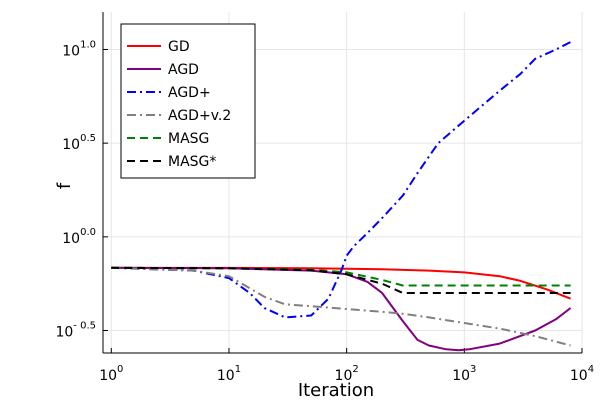 Image resolution: width=600 pixels, height=400 pixels. I want to click on x-tick-label: 10³, so click(464, 374).